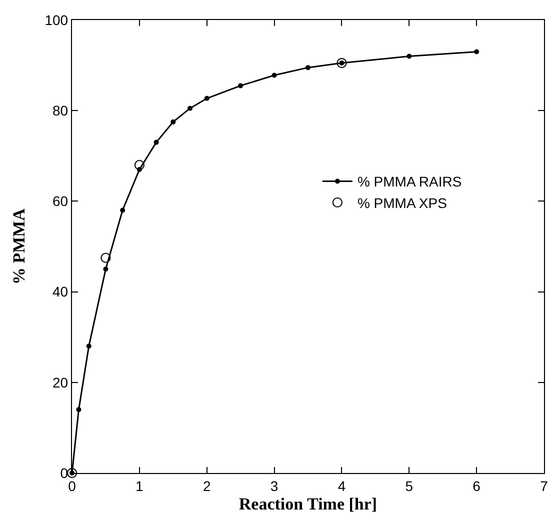 The image size is (560, 531). Describe the element at coordinates (409, 486) in the screenshot. I see `x-tick-label: 5` at that location.